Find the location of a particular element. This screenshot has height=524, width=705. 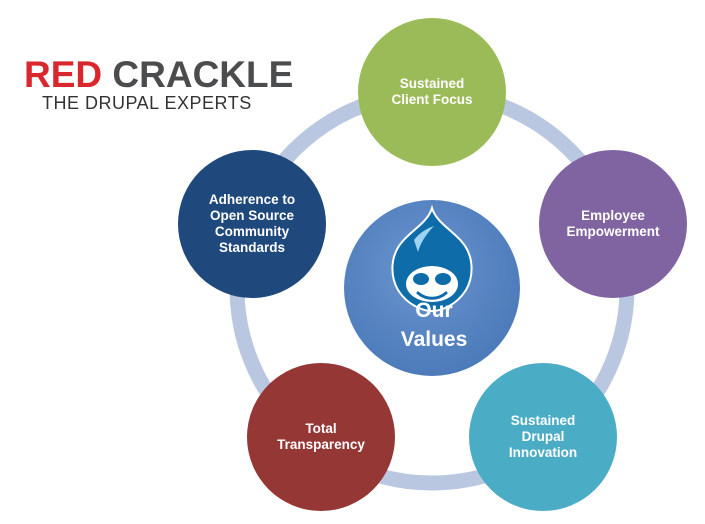

node-open-source-circle is located at coordinates (252, 224).